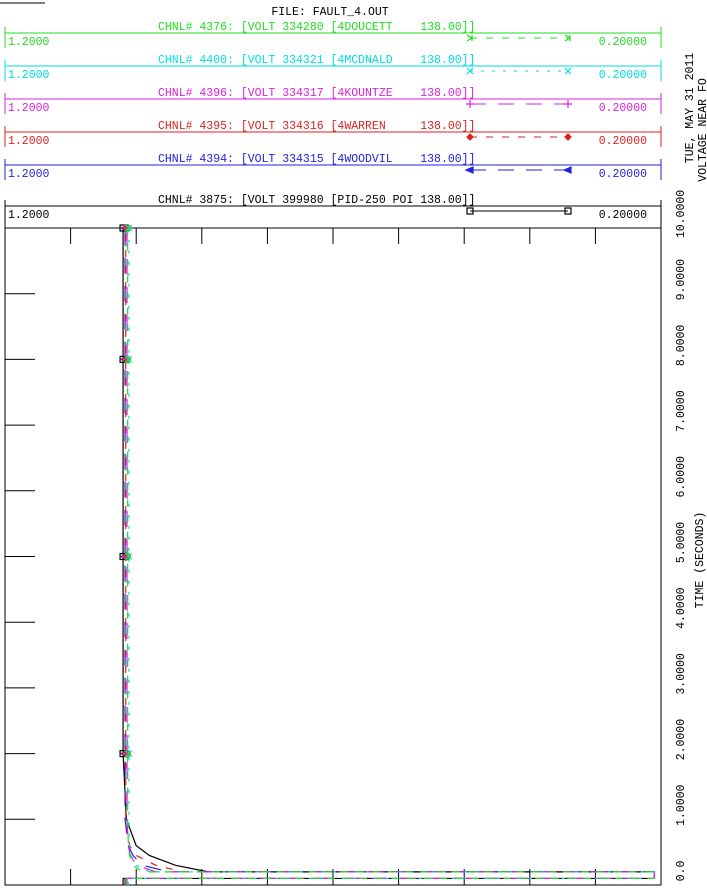 This screenshot has width=707, height=888. I want to click on x-tick-label: 5.0000, so click(681, 543).